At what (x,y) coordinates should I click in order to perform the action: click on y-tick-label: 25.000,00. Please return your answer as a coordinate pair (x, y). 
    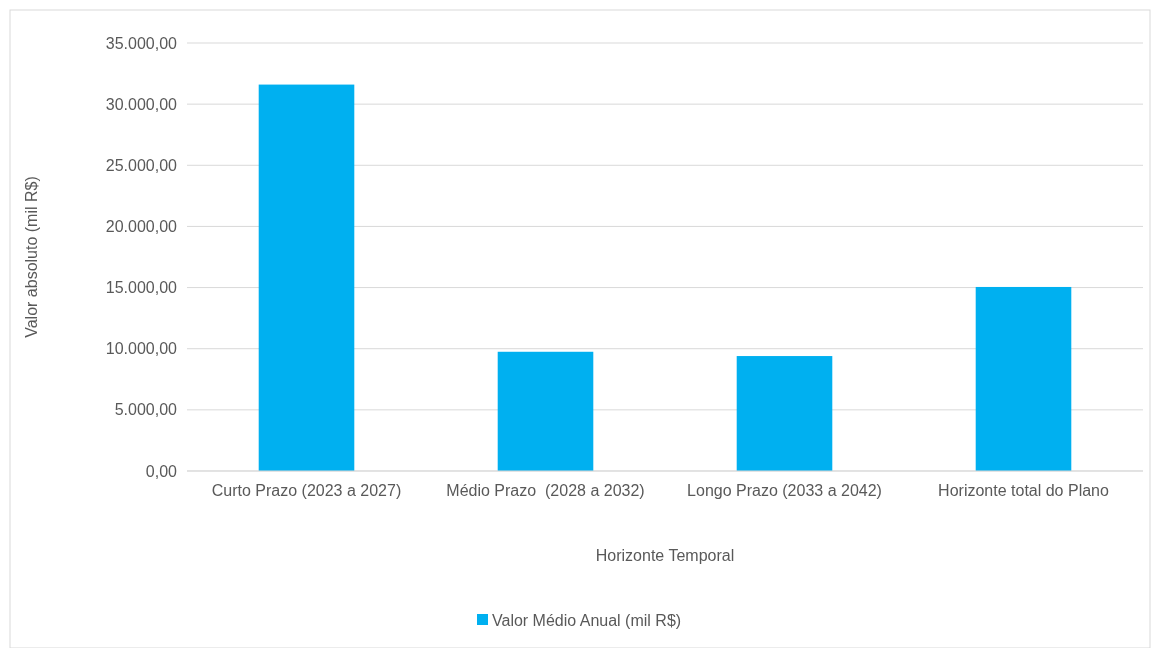
    Looking at the image, I should click on (141, 165).